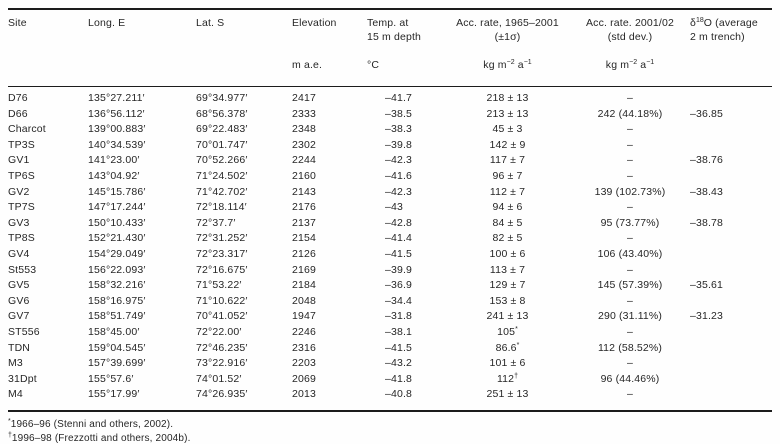 This screenshot has width=780, height=444. I want to click on cell-acc-rate-1965-2001: 112†, so click(507, 378).